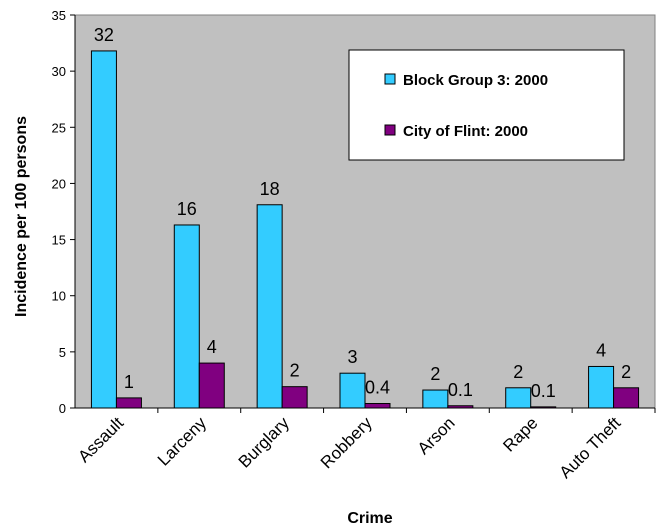  What do you see at coordinates (62, 352) in the screenshot?
I see `y-tick-label: 5` at bounding box center [62, 352].